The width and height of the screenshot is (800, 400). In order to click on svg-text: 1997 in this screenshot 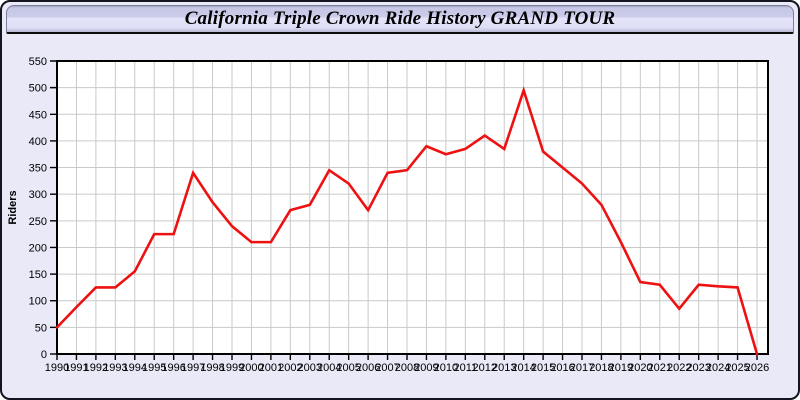, I will do `click(193, 368)`.